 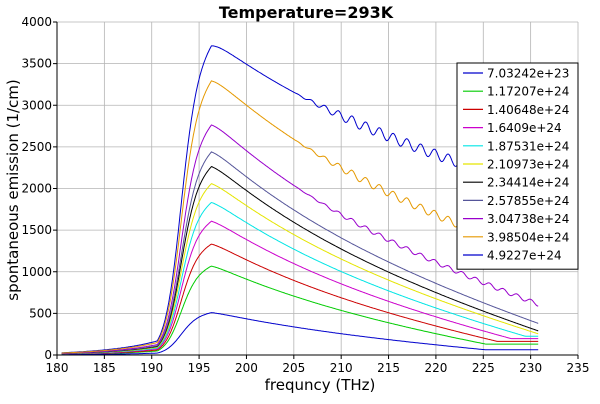 I want to click on y-tick-label: 500, so click(x=40, y=313).